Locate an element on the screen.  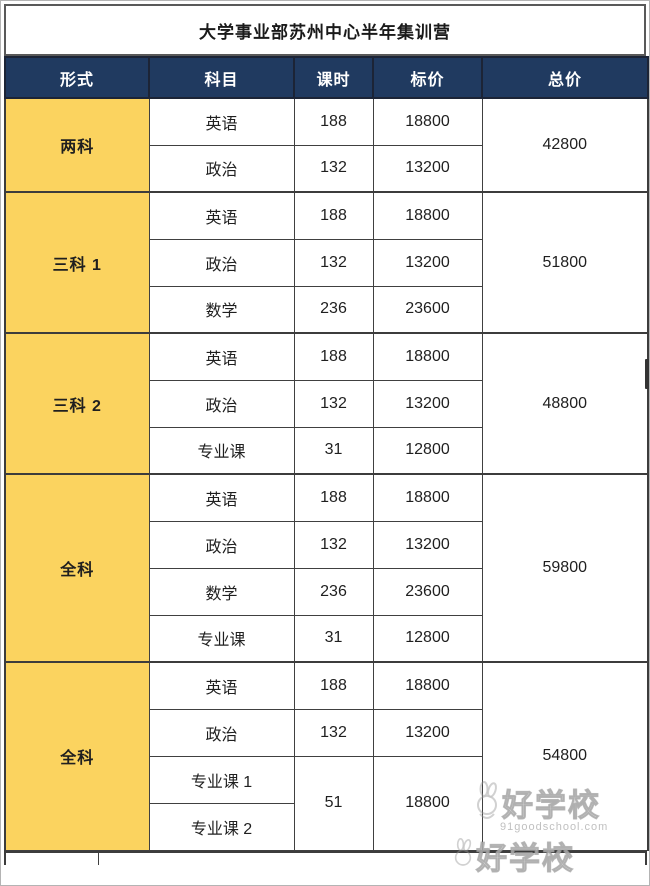
column-header-subject: 科目 is located at coordinates (221, 77).